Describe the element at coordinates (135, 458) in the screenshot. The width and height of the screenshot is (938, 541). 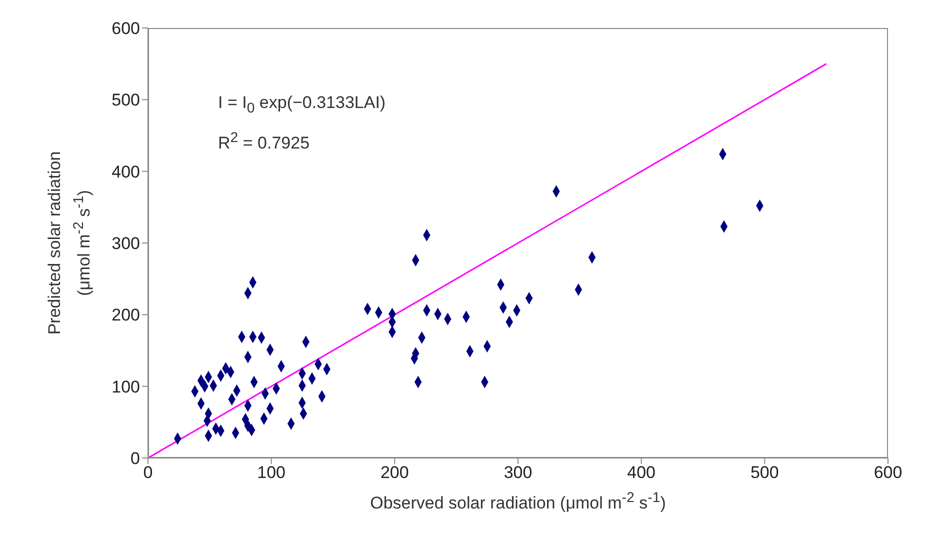
I see `y-tick-label: 0` at that location.